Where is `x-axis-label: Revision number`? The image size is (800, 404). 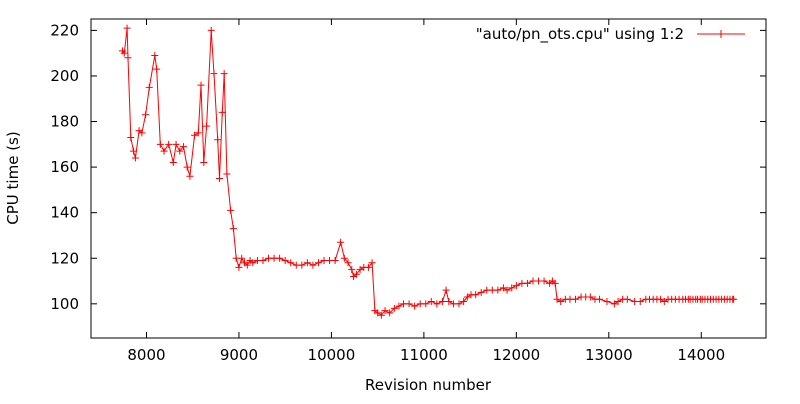 x-axis-label: Revision number is located at coordinates (428, 385).